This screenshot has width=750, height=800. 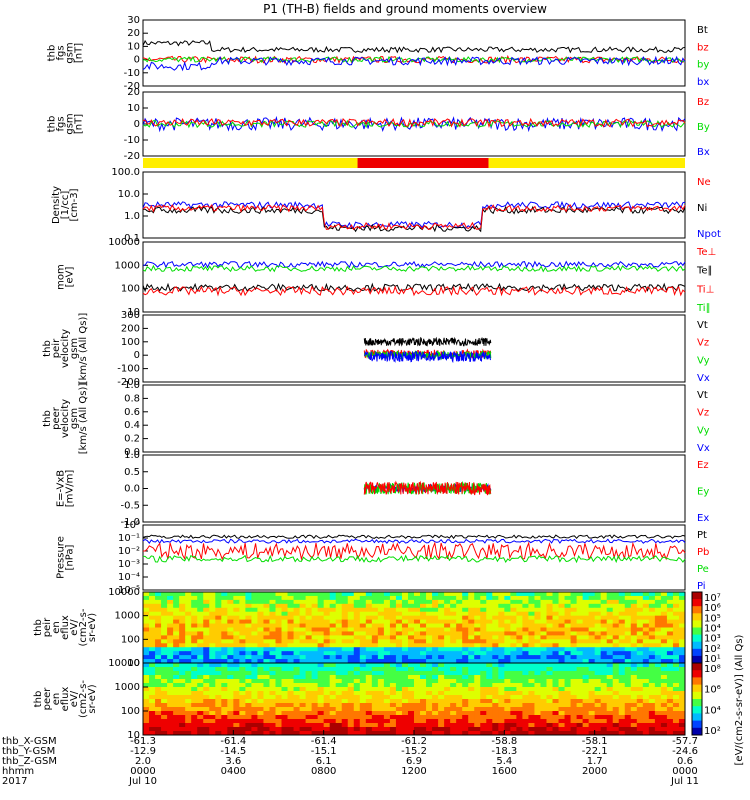 What do you see at coordinates (702, 208) in the screenshot?
I see `legend-entry: Ni` at bounding box center [702, 208].